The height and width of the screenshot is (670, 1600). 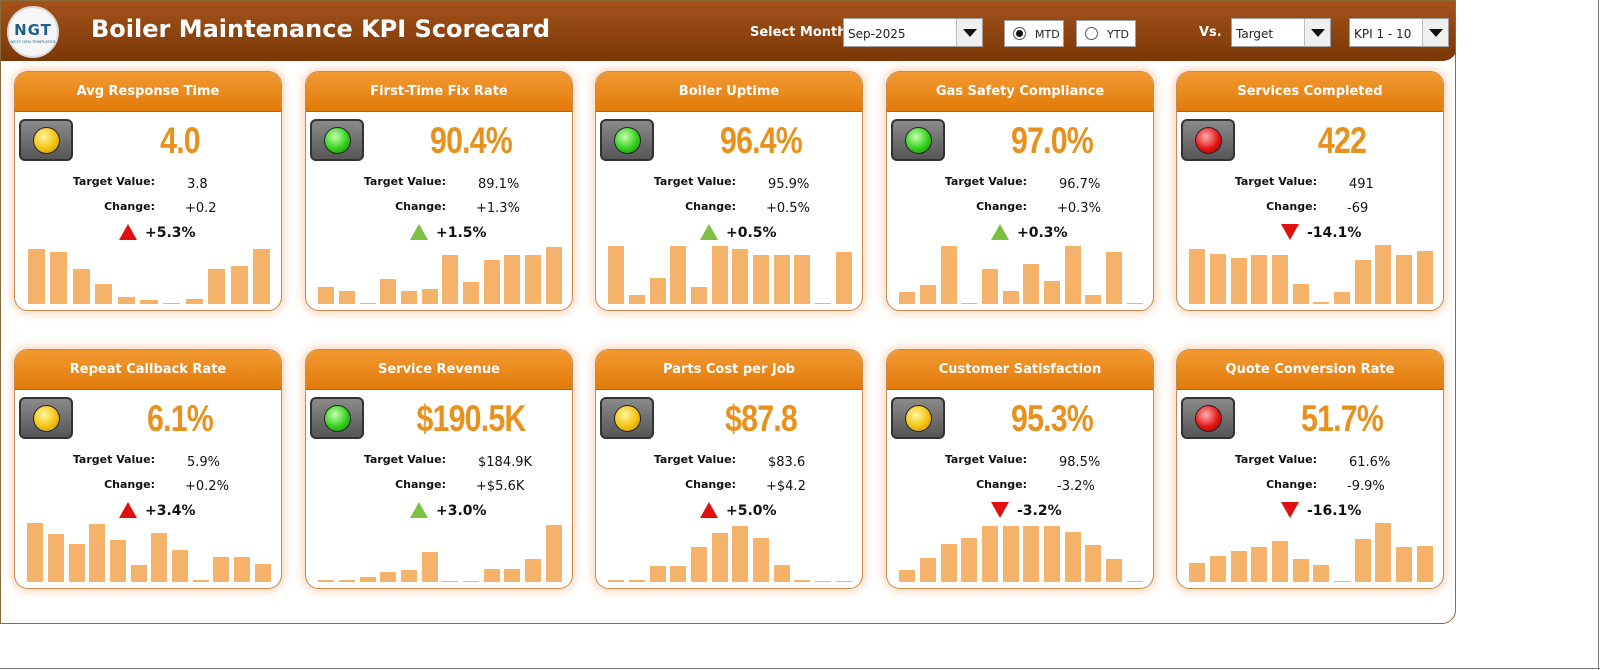 What do you see at coordinates (1080, 184) in the screenshot?
I see `target-value: 96.7%` at bounding box center [1080, 184].